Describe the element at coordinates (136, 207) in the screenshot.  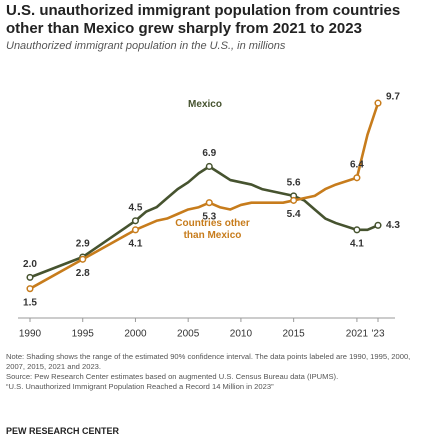
I see `data-label: 4.5` at that location.